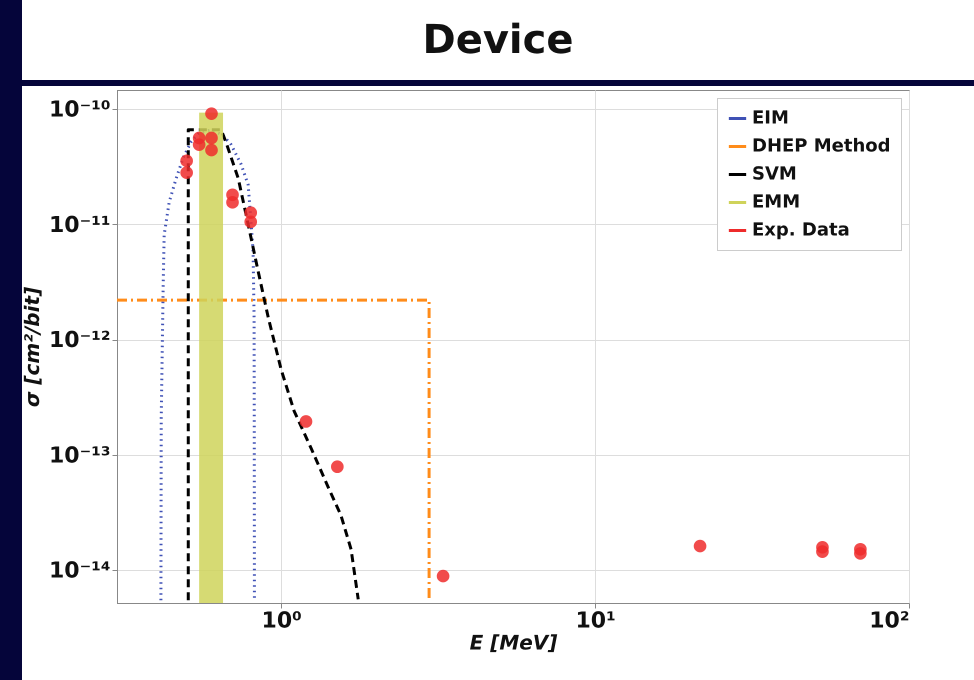 The image size is (974, 680). What do you see at coordinates (770, 118) in the screenshot?
I see `legend-label: EIM` at bounding box center [770, 118].